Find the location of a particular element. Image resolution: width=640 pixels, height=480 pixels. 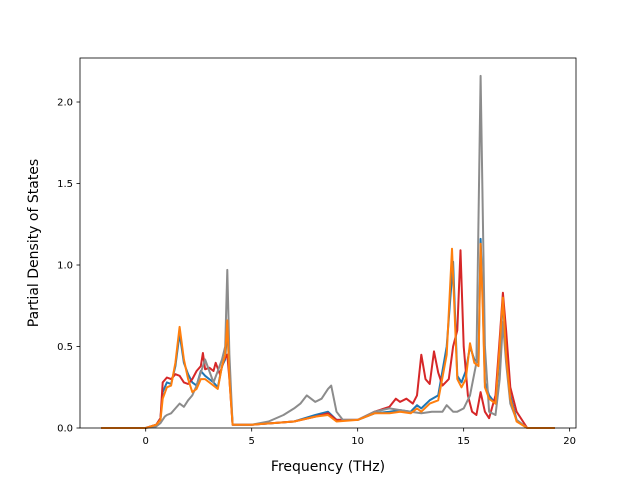

y-axis-label: Partial Density of States is located at coordinates (34, 243).